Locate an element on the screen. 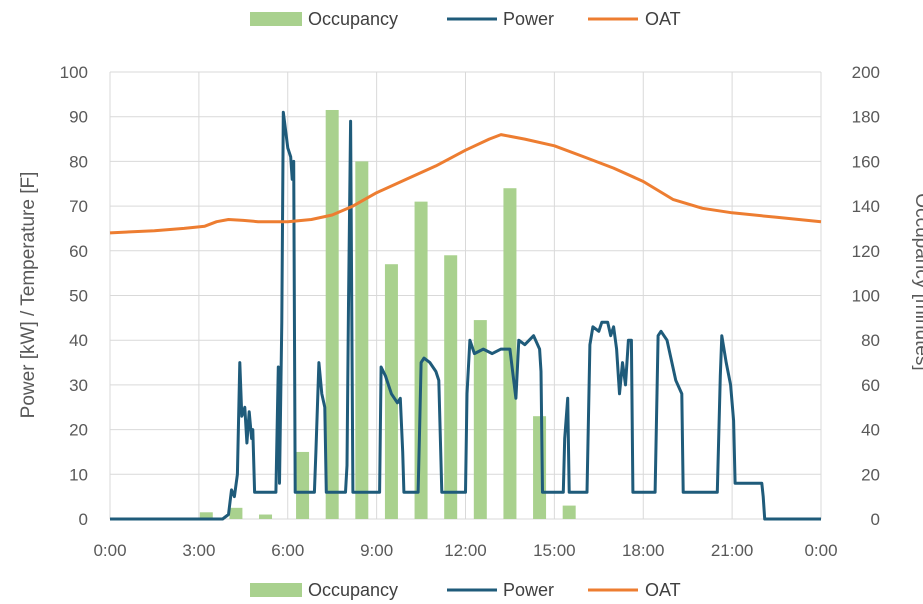  x-tick-label: 6:00 is located at coordinates (287, 550).